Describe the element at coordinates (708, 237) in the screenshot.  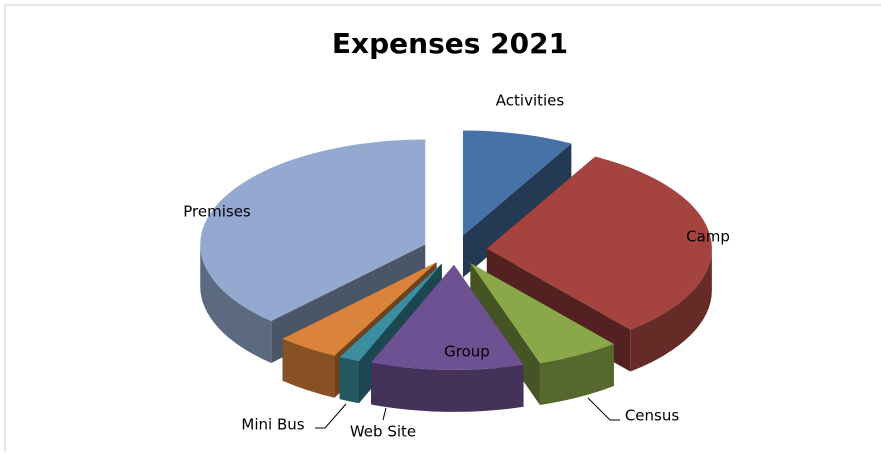
I see `slice-label: Camp` at that location.